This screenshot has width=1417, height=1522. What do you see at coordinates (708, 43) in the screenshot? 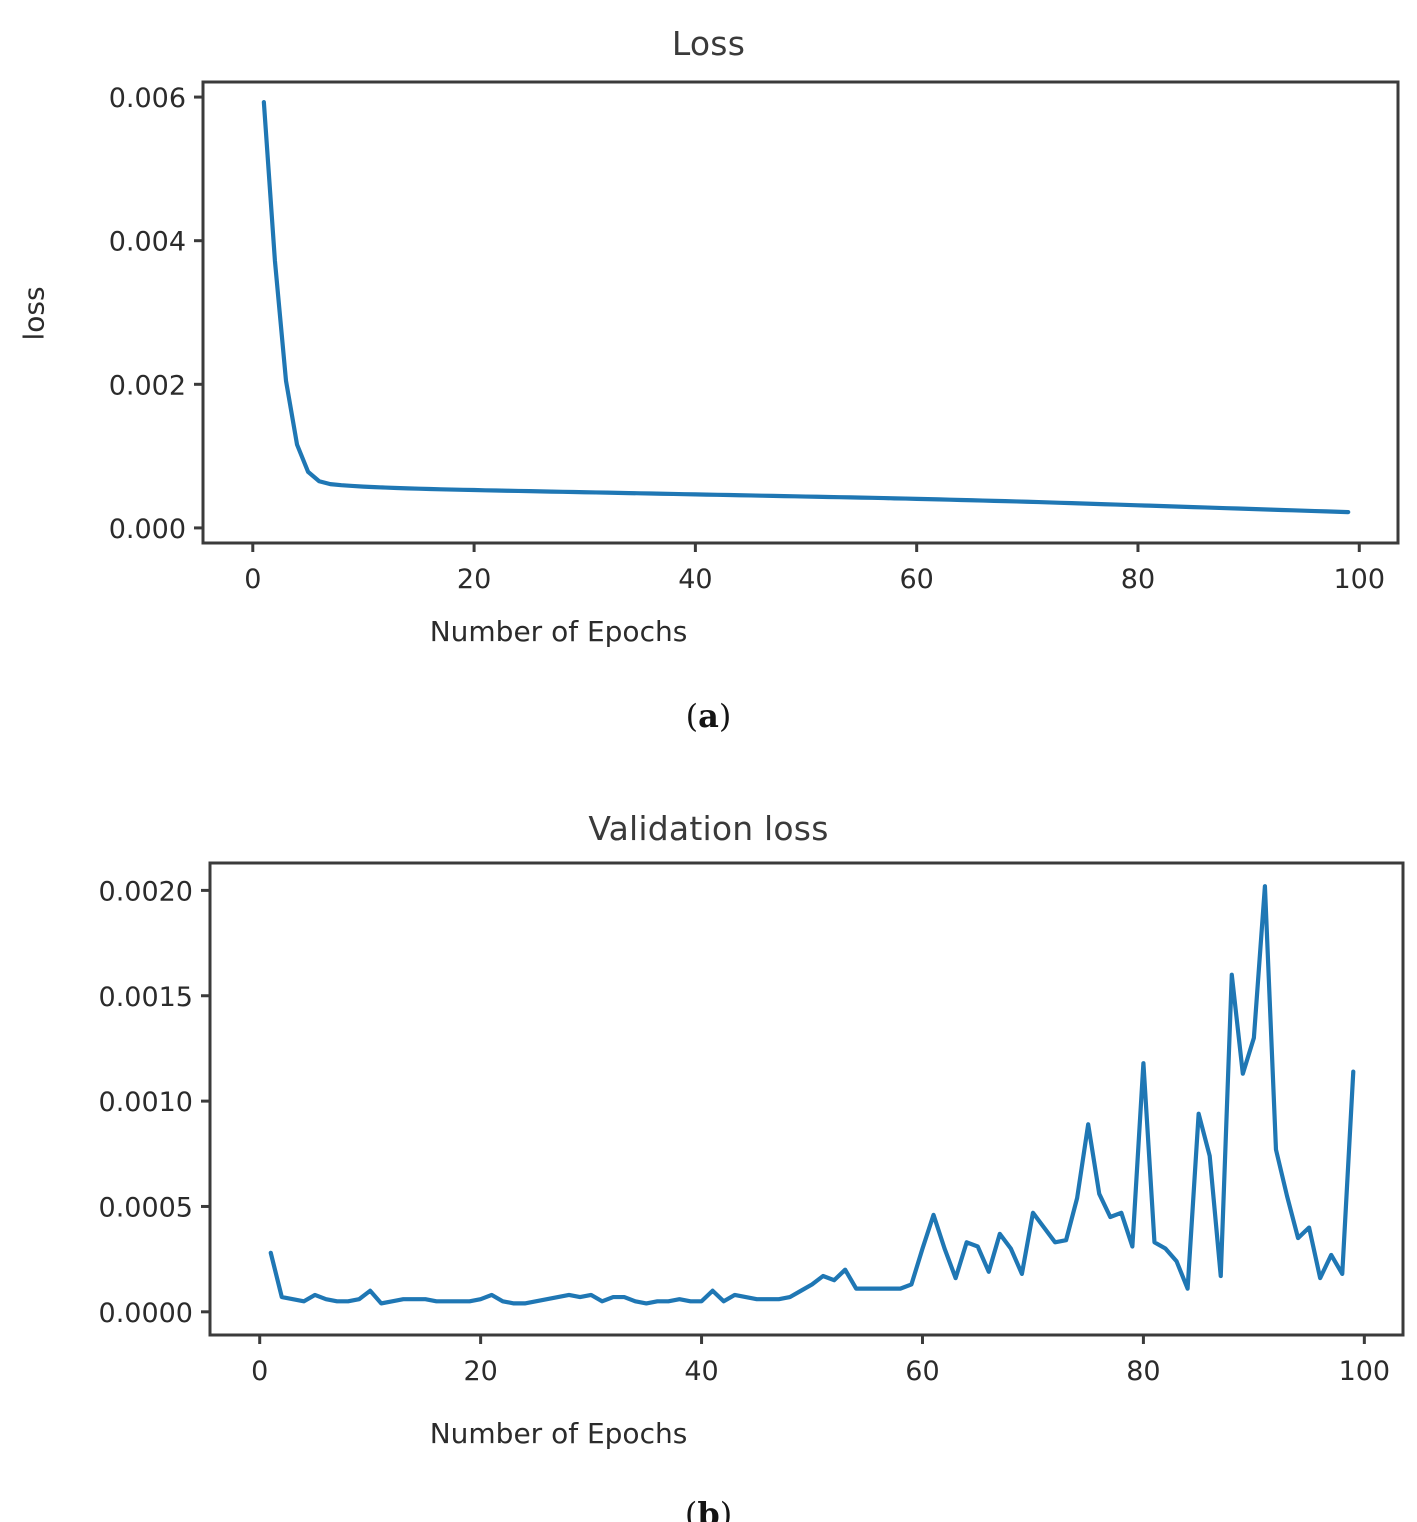
I see `chart-title-loss: Loss` at bounding box center [708, 43].